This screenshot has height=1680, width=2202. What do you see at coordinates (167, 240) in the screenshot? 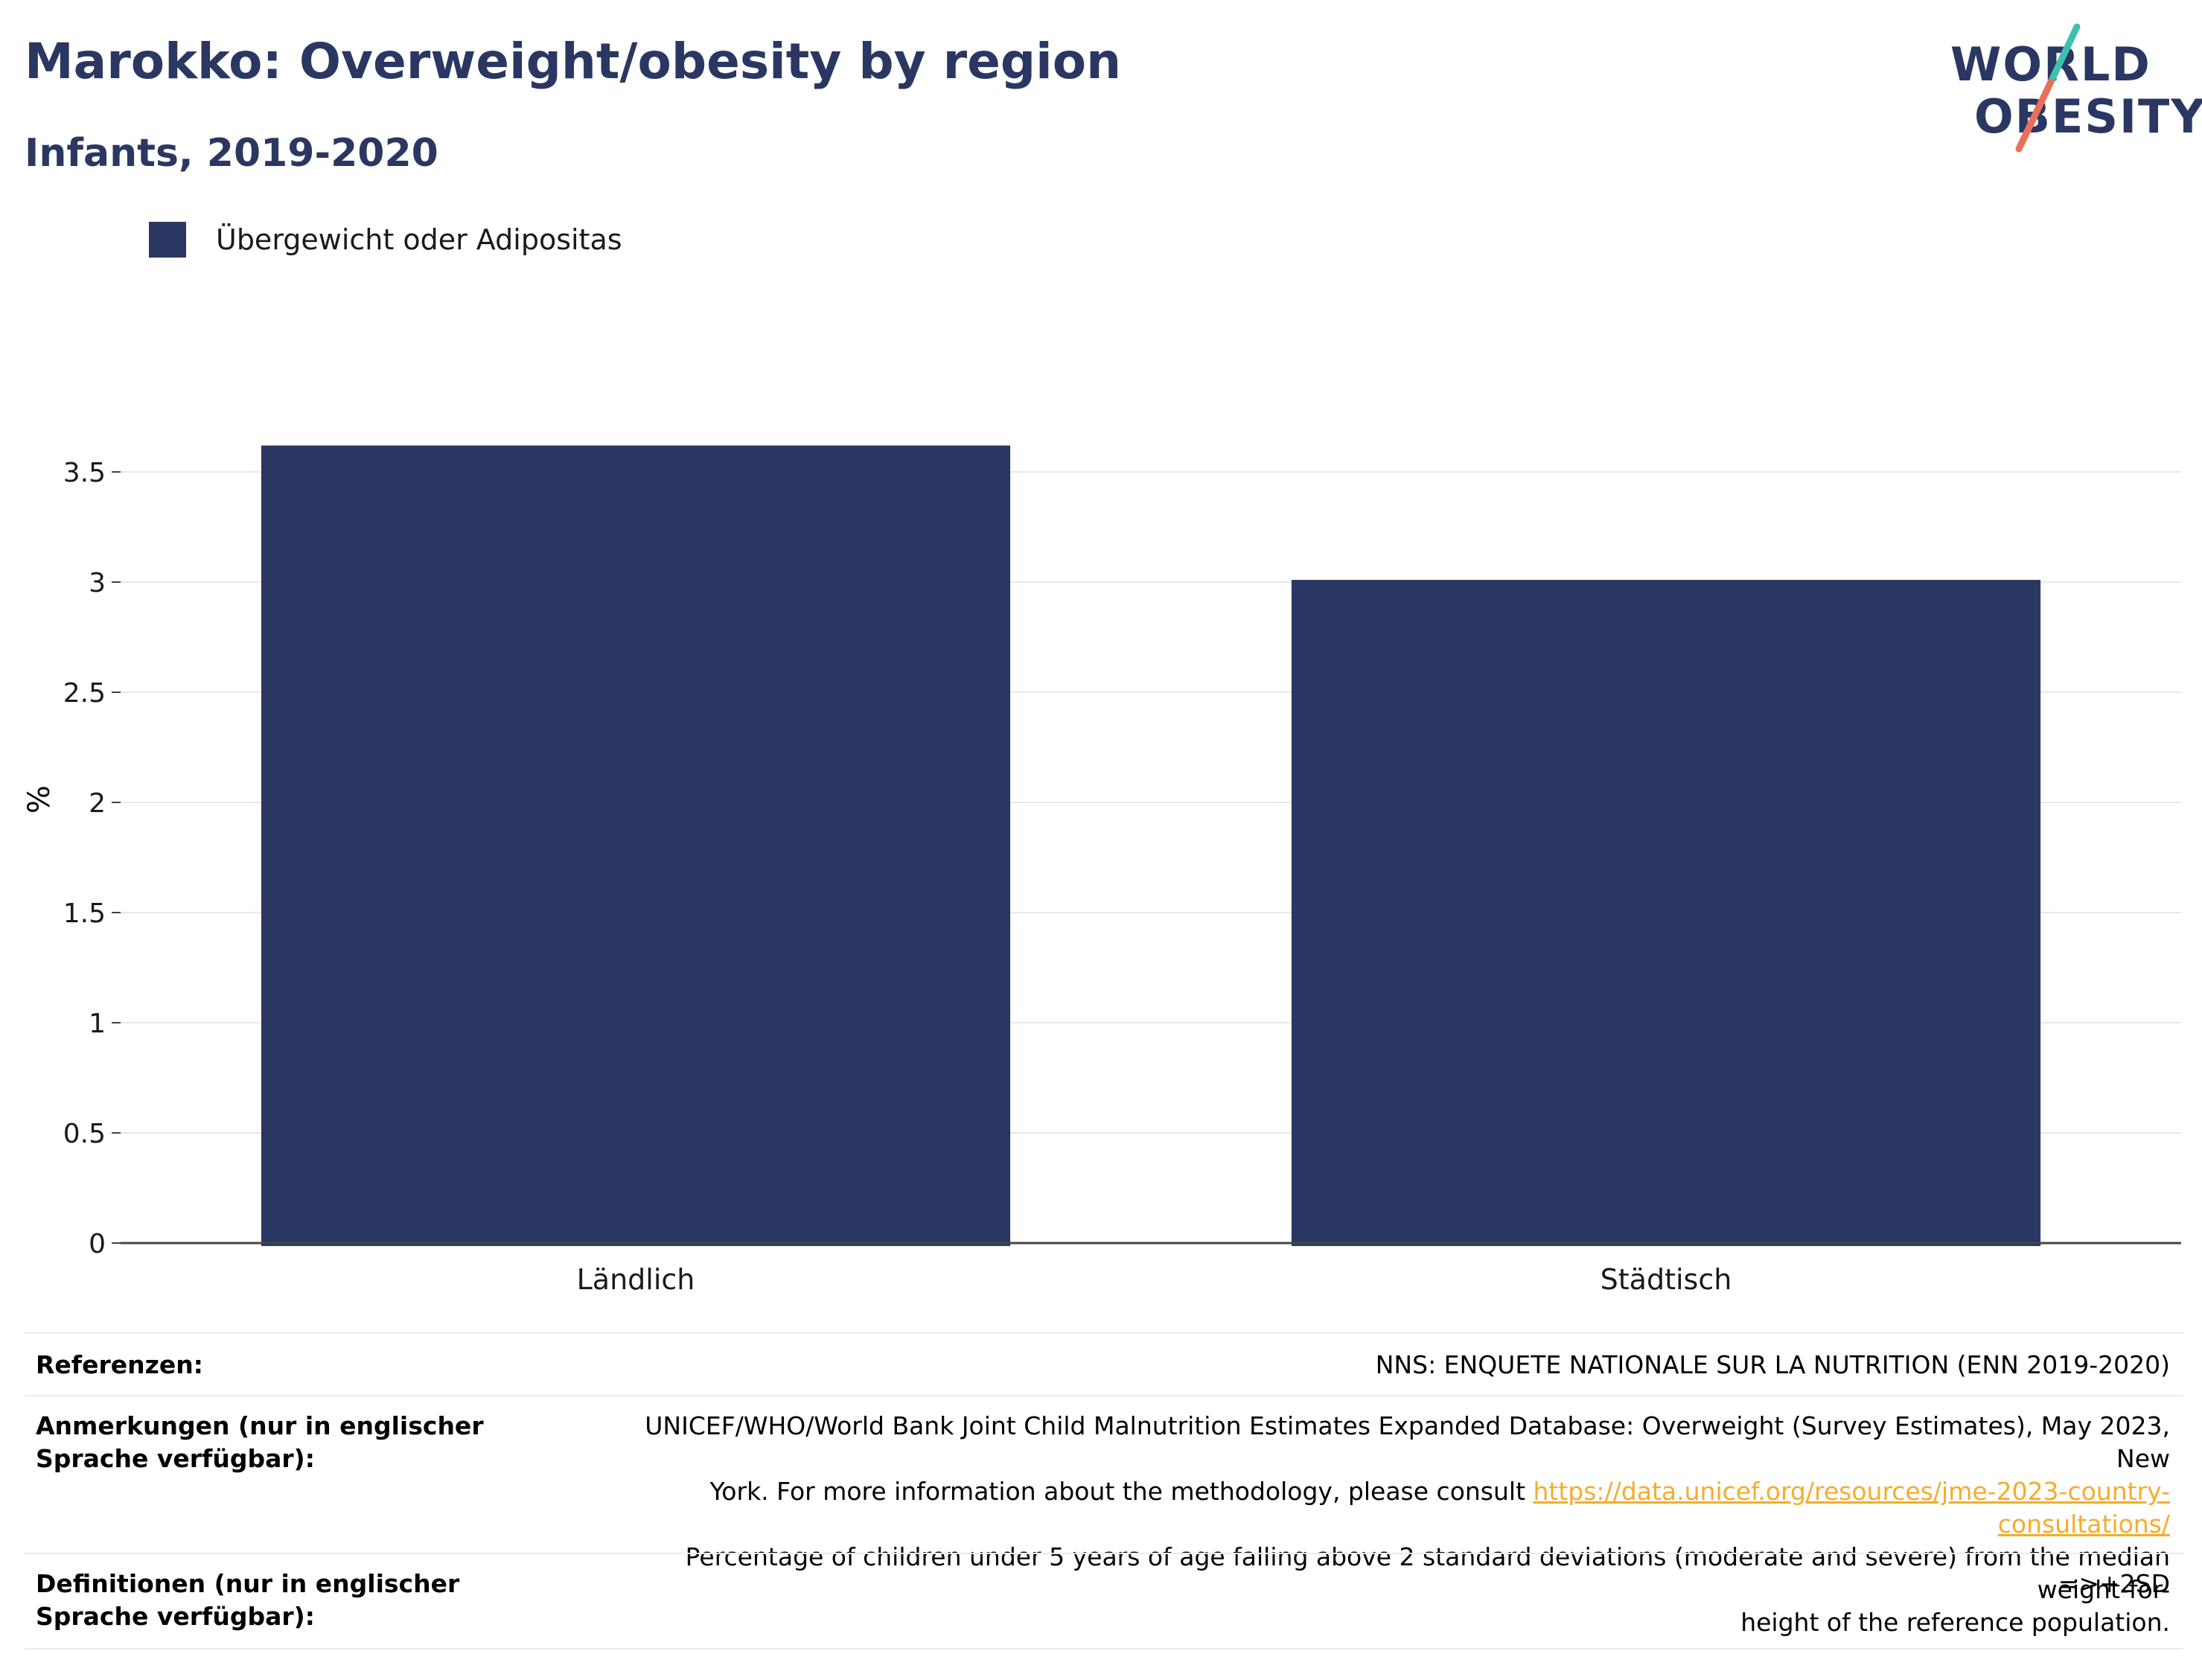
I see `legend-swatch` at bounding box center [167, 240].